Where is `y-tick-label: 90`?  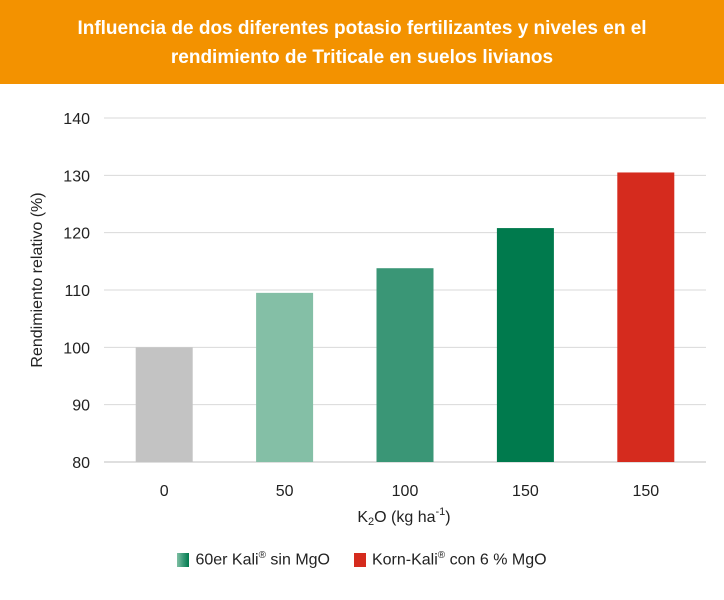 y-tick-label: 90 is located at coordinates (81, 406).